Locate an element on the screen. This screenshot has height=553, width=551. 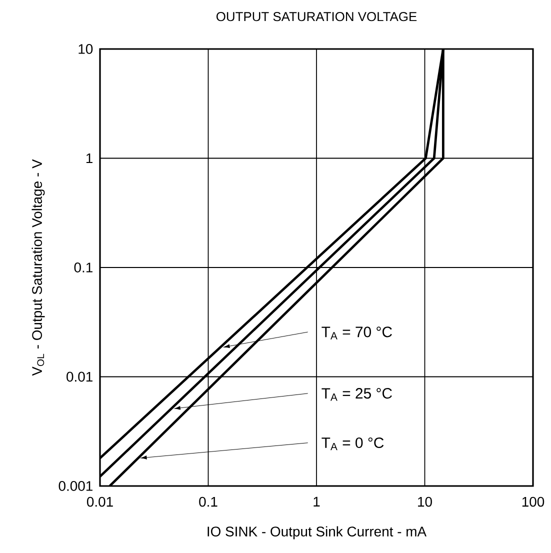
y-tick-label: 0.1 is located at coordinates (83, 267).